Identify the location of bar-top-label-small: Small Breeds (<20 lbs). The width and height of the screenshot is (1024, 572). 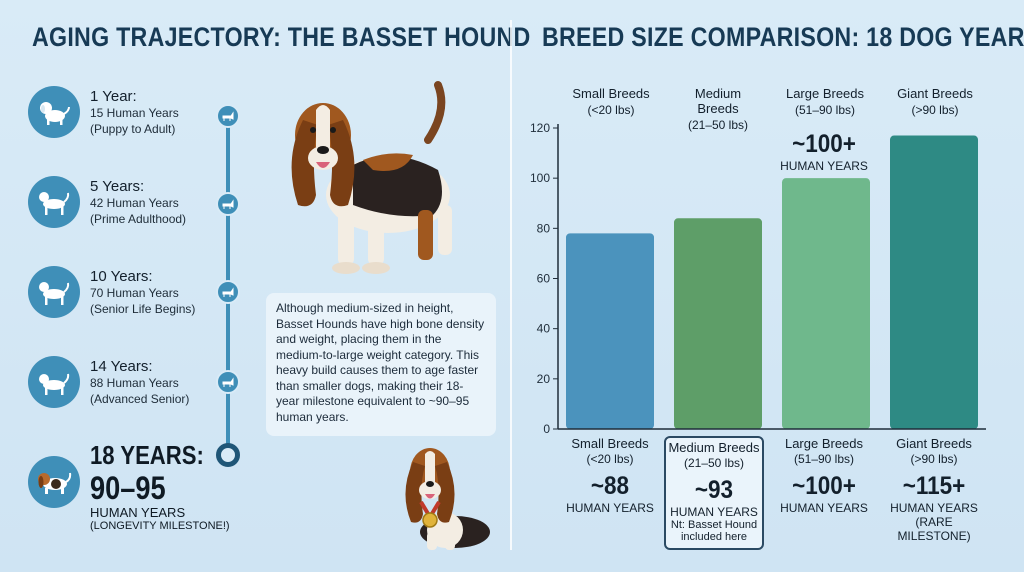
(611, 101).